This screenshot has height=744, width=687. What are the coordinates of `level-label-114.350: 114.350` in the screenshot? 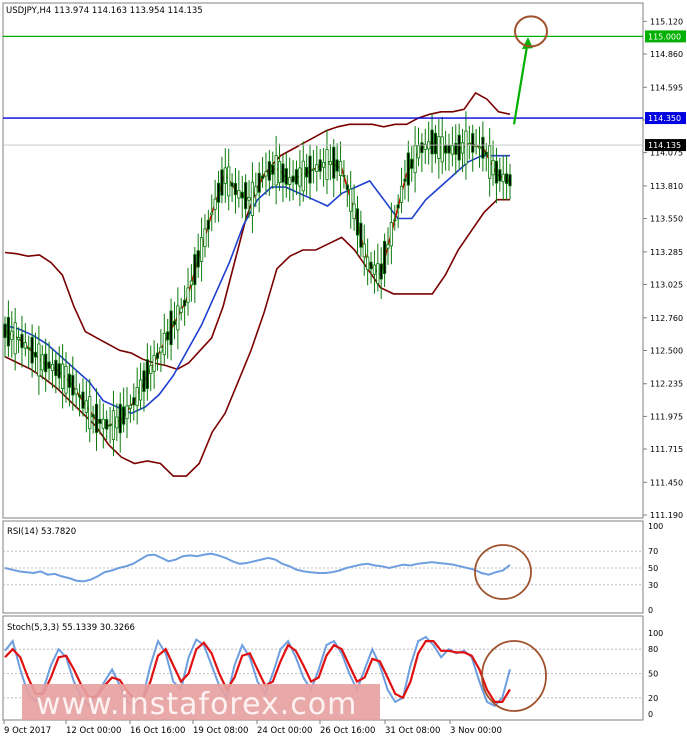 It's located at (664, 118).